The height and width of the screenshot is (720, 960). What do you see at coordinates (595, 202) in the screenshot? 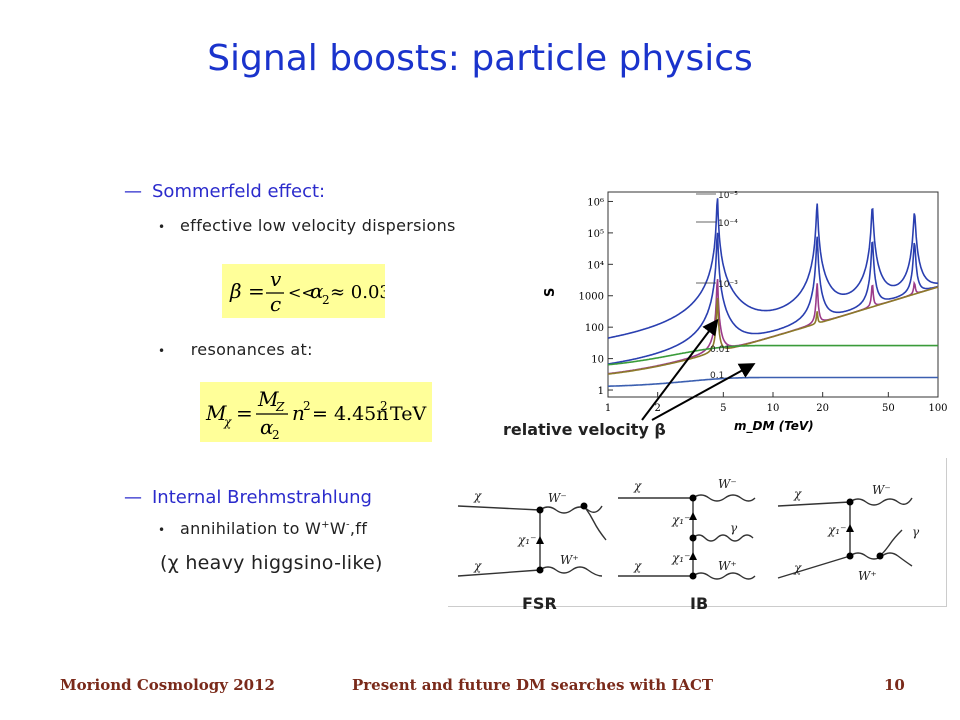
I see `plot-ytick-label: 10⁶` at bounding box center [595, 202].